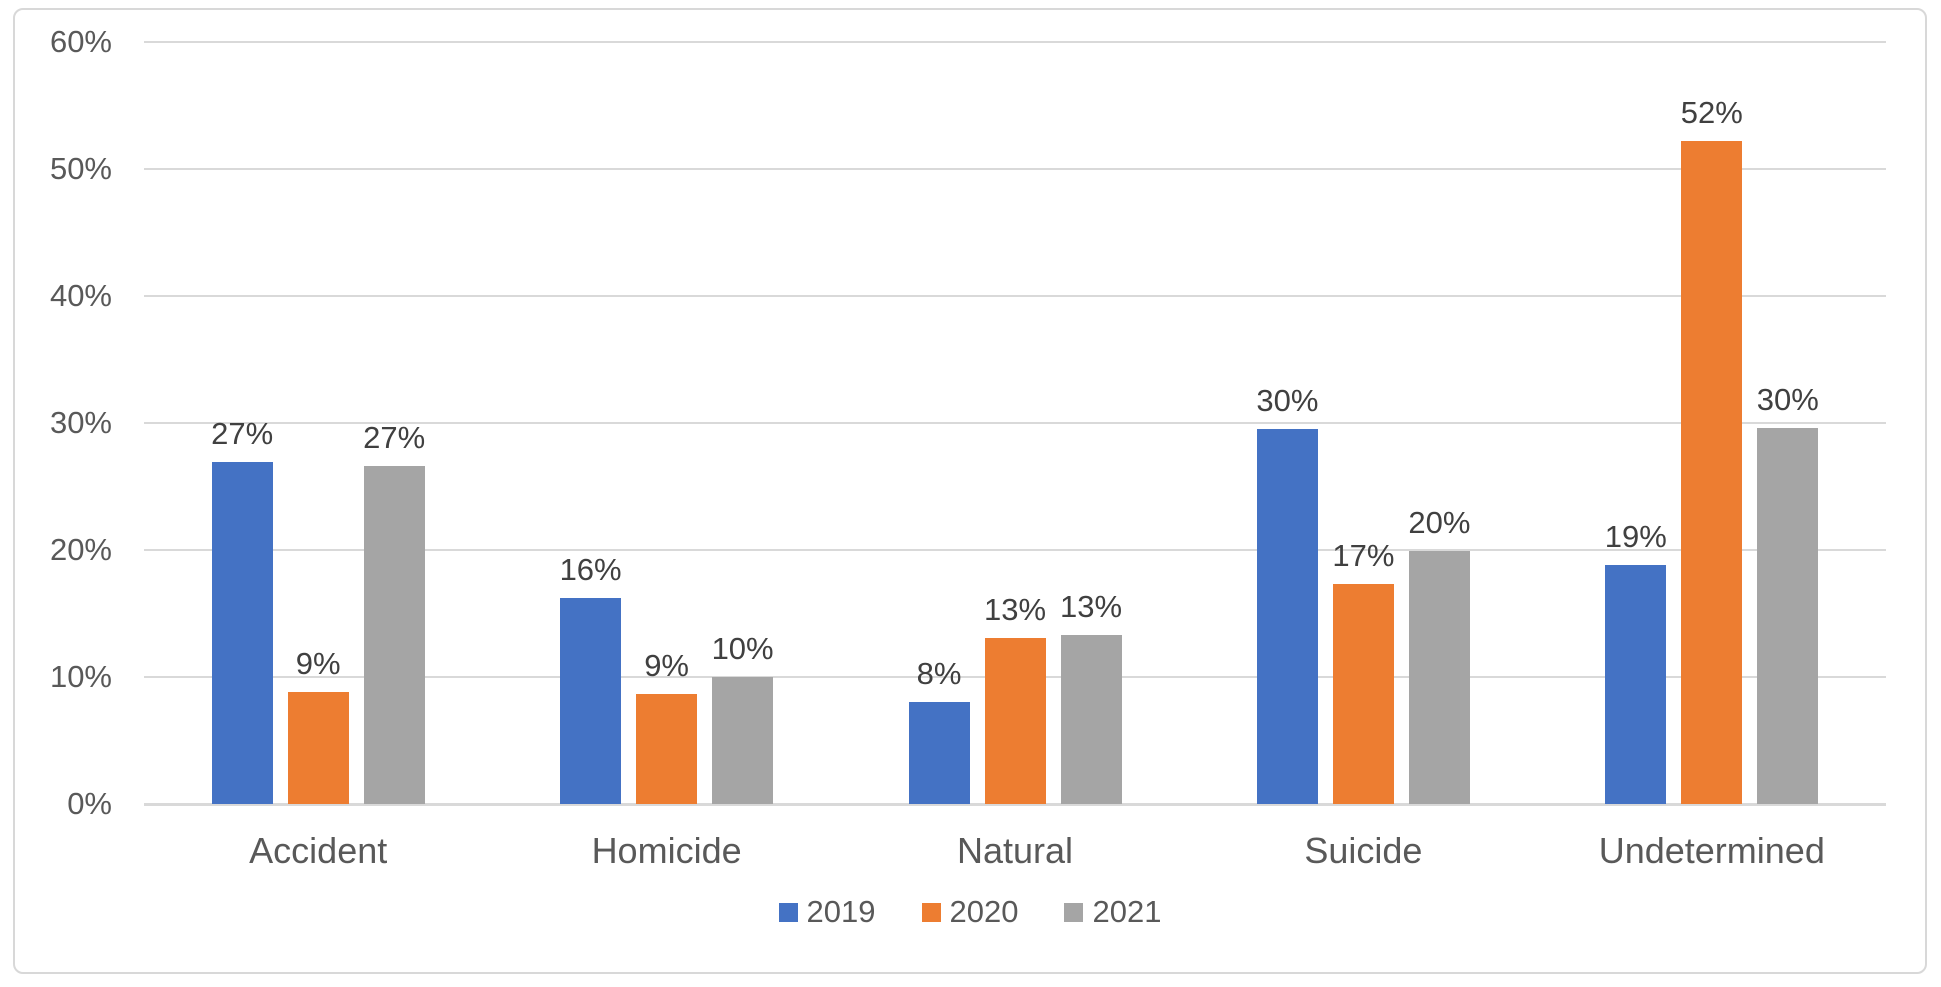 The image size is (1941, 987). Describe the element at coordinates (1015, 721) in the screenshot. I see `bar-2020-natural` at that location.